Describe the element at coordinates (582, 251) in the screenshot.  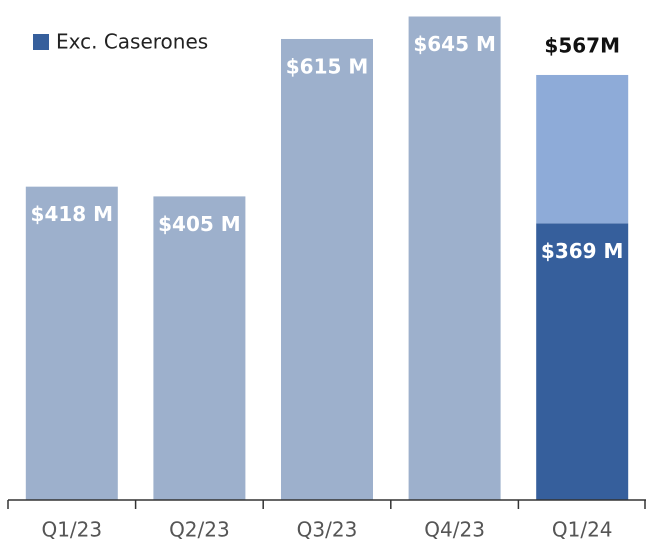
I see `value-label: $369 M` at that location.